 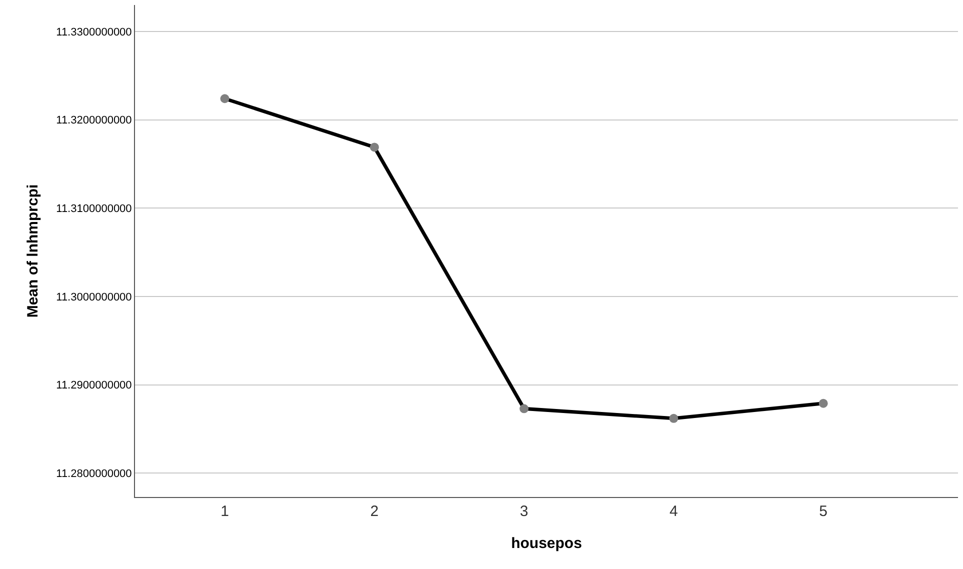 What do you see at coordinates (94, 209) in the screenshot?
I see `y-tick-label: 11.3100000000` at bounding box center [94, 209].